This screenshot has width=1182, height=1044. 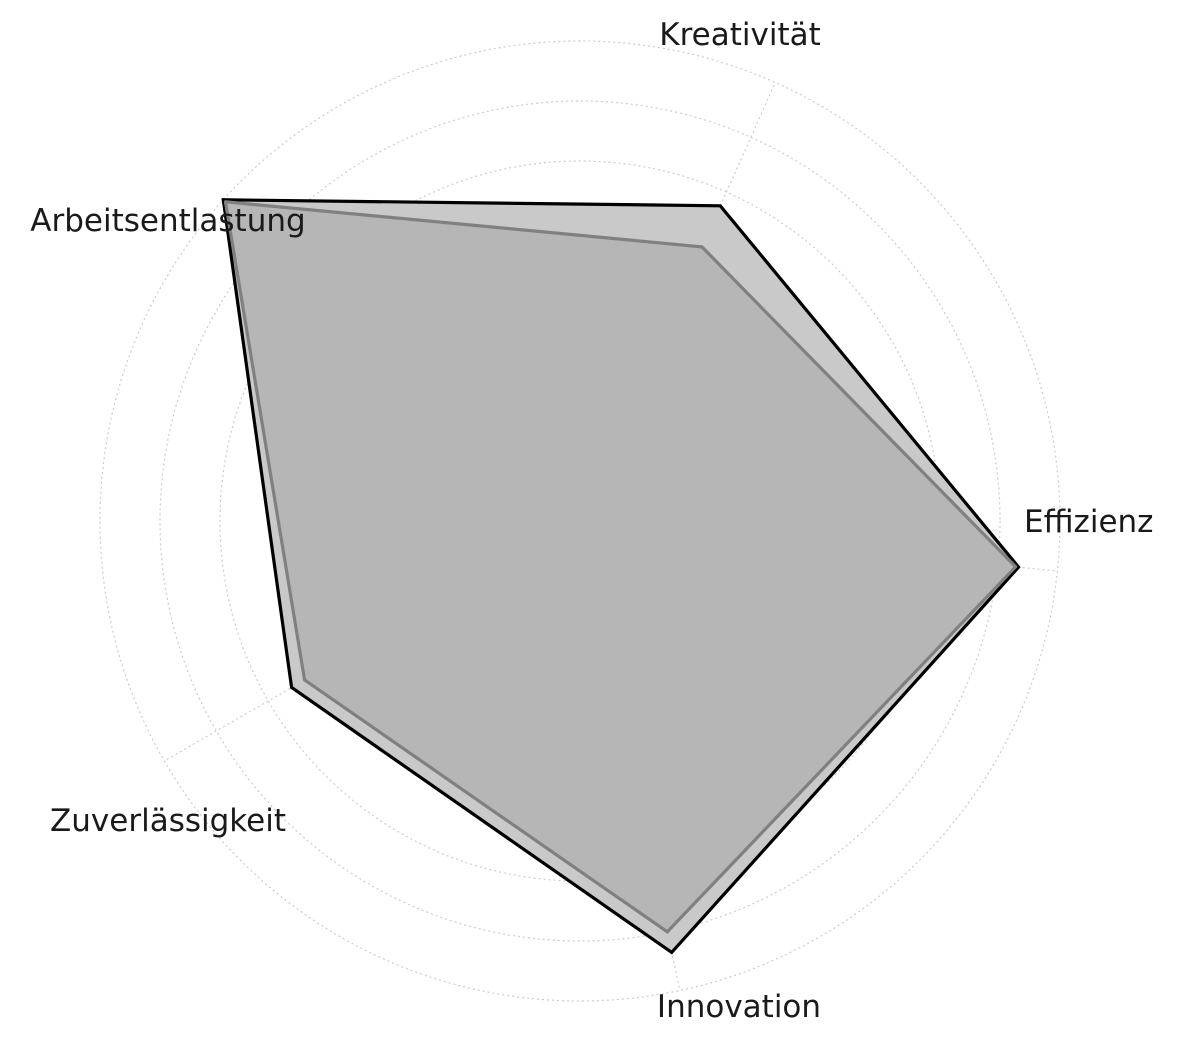 What do you see at coordinates (167, 221) in the screenshot?
I see `axis-label-3: Arbeitsentlastung` at bounding box center [167, 221].